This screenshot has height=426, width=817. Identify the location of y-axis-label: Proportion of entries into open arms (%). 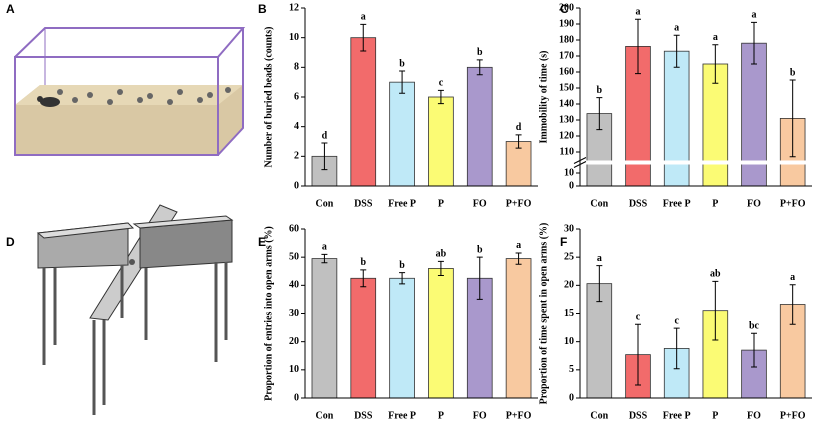
(268, 313).